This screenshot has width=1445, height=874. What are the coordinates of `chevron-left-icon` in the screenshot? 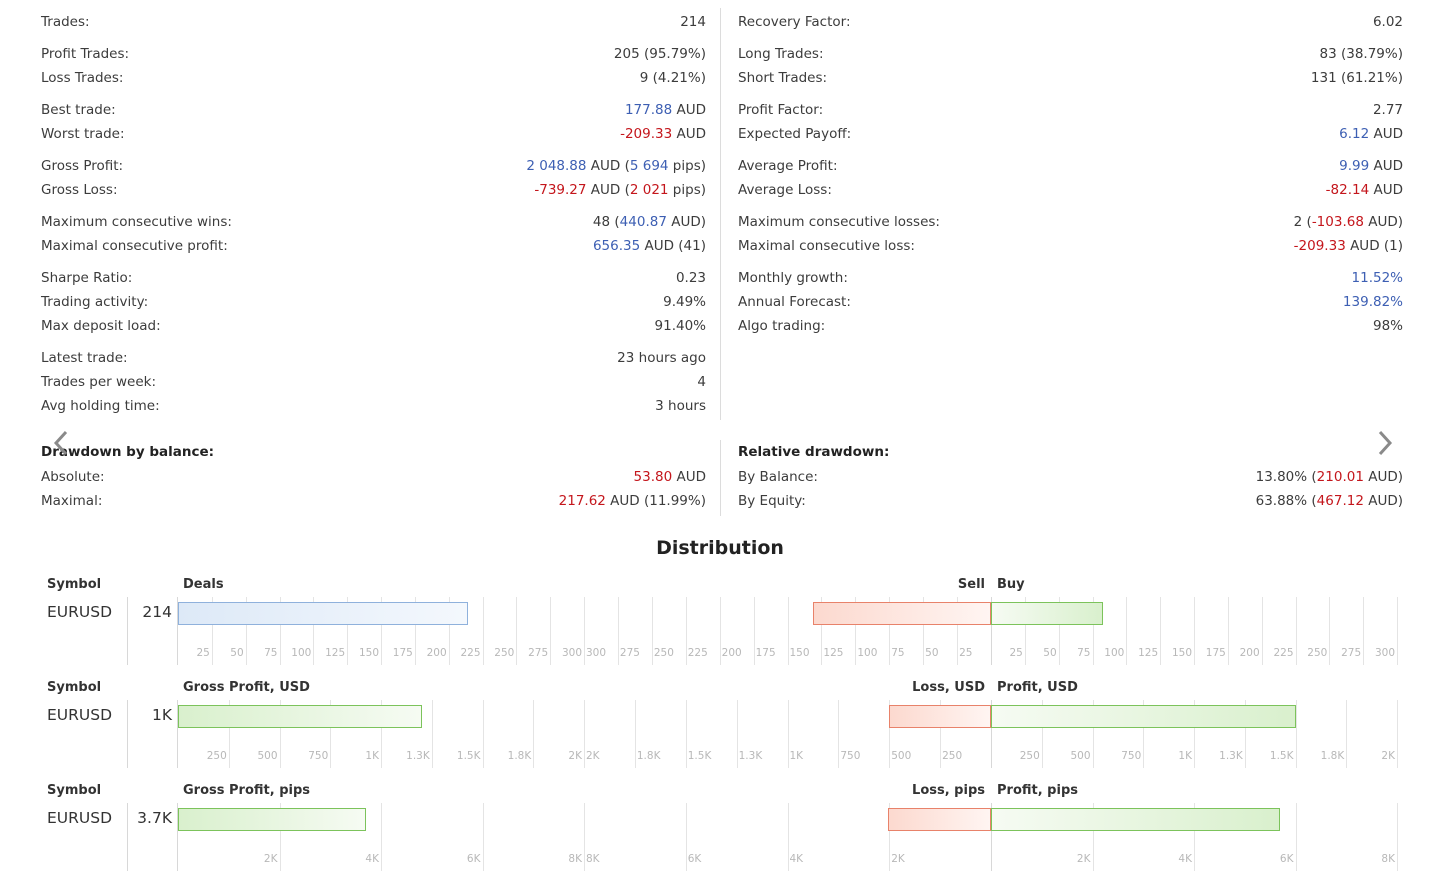 It's located at (60, 443).